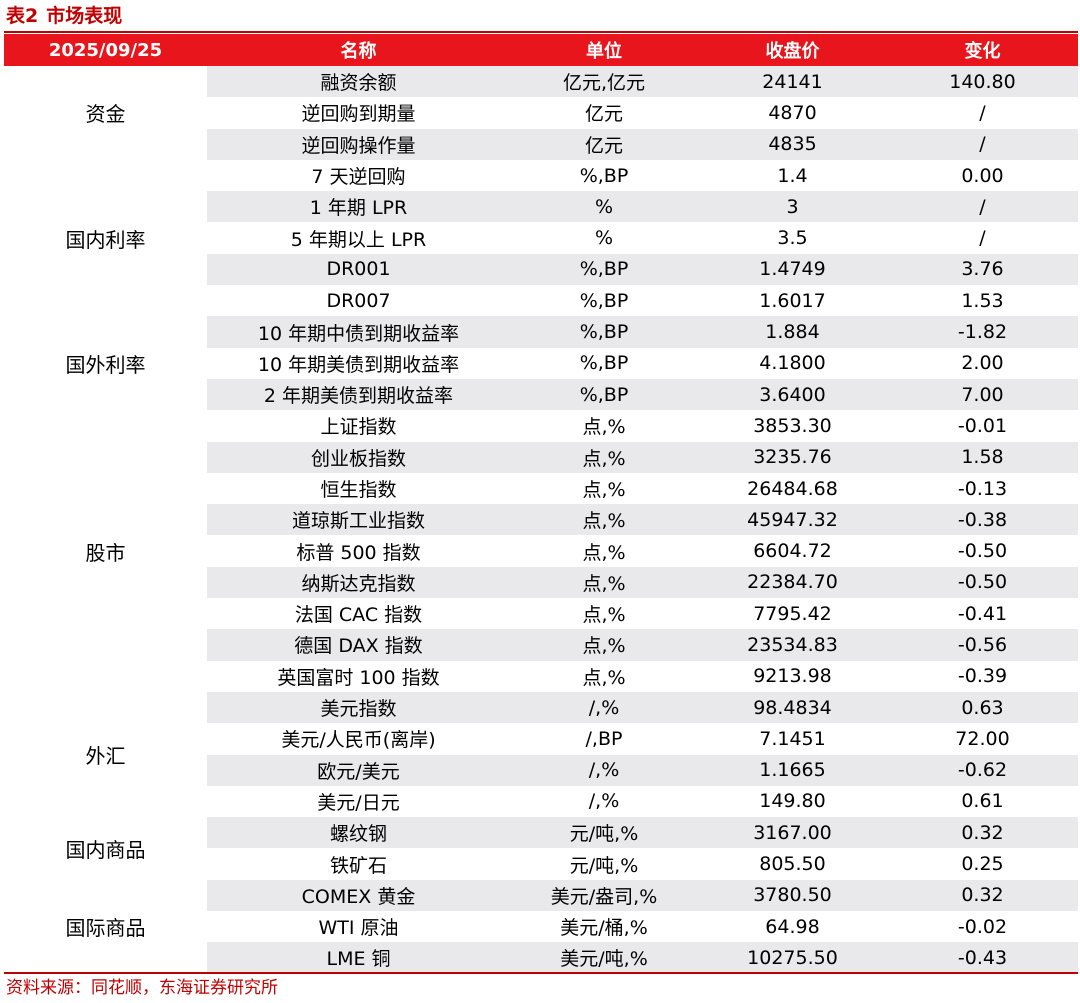 This screenshot has width=1080, height=1003. I want to click on table-row: 逆回购操作量 亿元 4835/, so click(541, 144).